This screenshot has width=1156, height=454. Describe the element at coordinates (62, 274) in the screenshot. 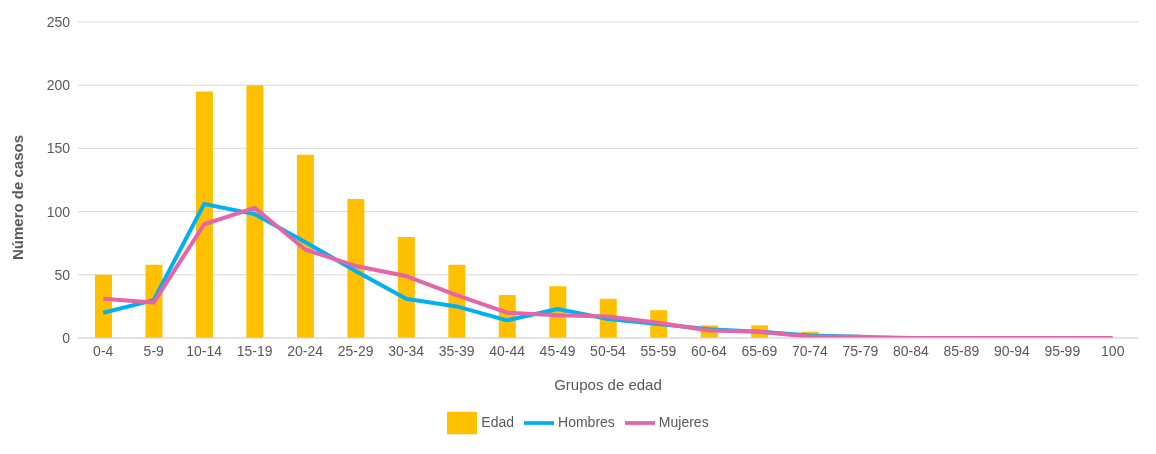

I see `y-tick-label: 50` at that location.